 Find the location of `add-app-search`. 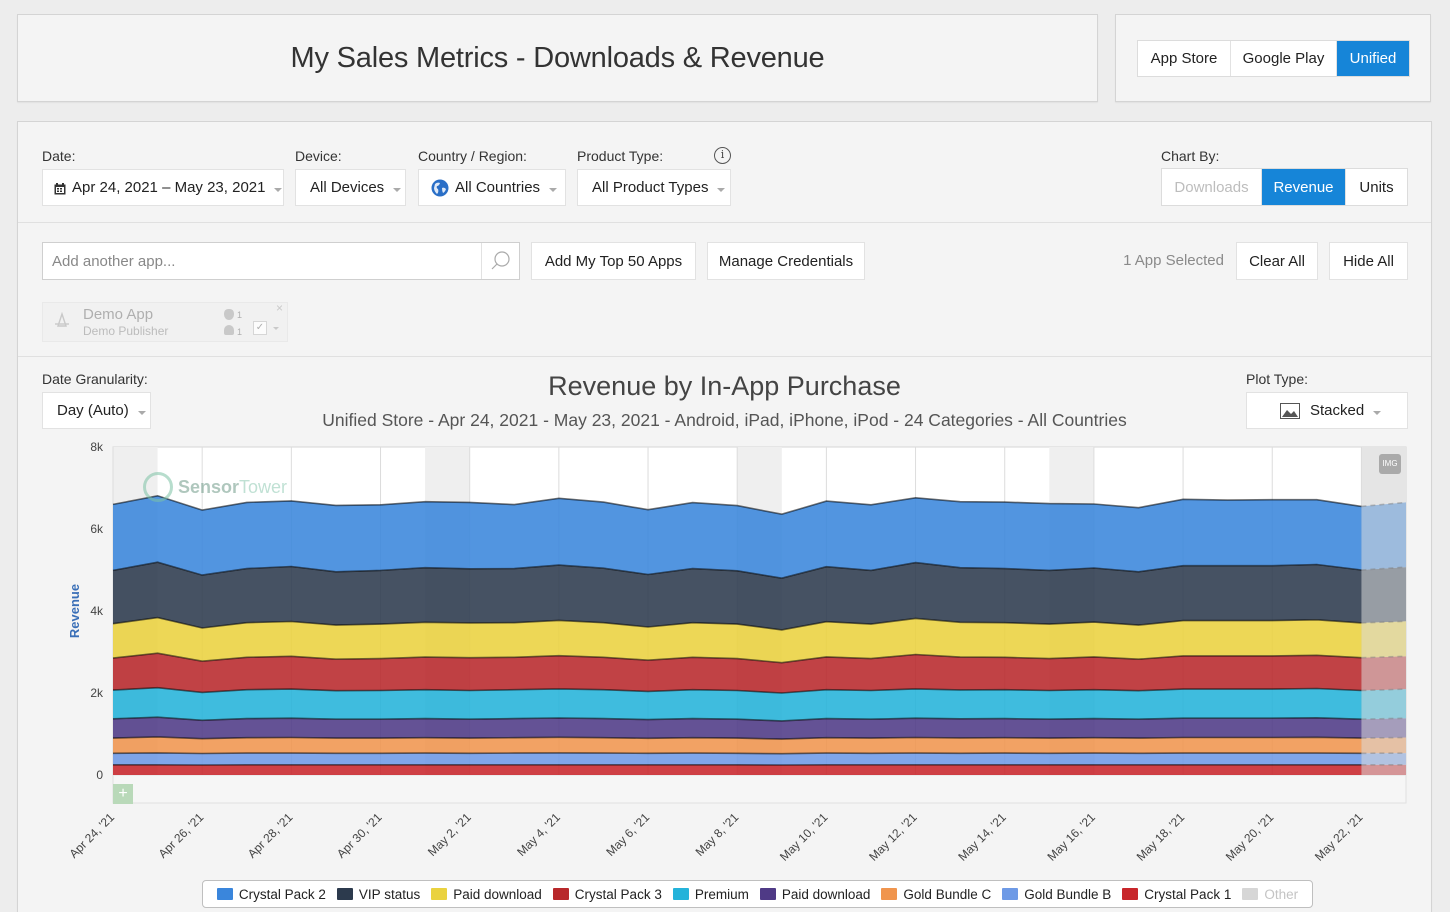

add-app-search is located at coordinates (281, 261).